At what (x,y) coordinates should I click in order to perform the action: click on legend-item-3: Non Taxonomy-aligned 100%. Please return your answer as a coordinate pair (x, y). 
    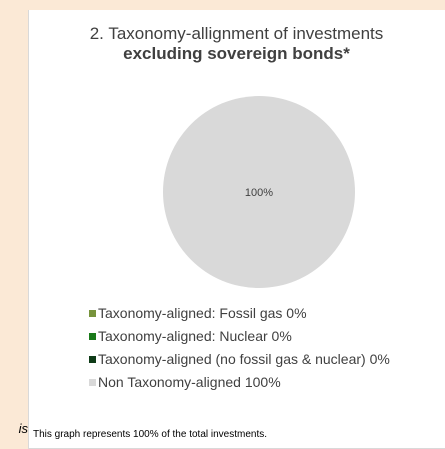
    Looking at the image, I should click on (239, 382).